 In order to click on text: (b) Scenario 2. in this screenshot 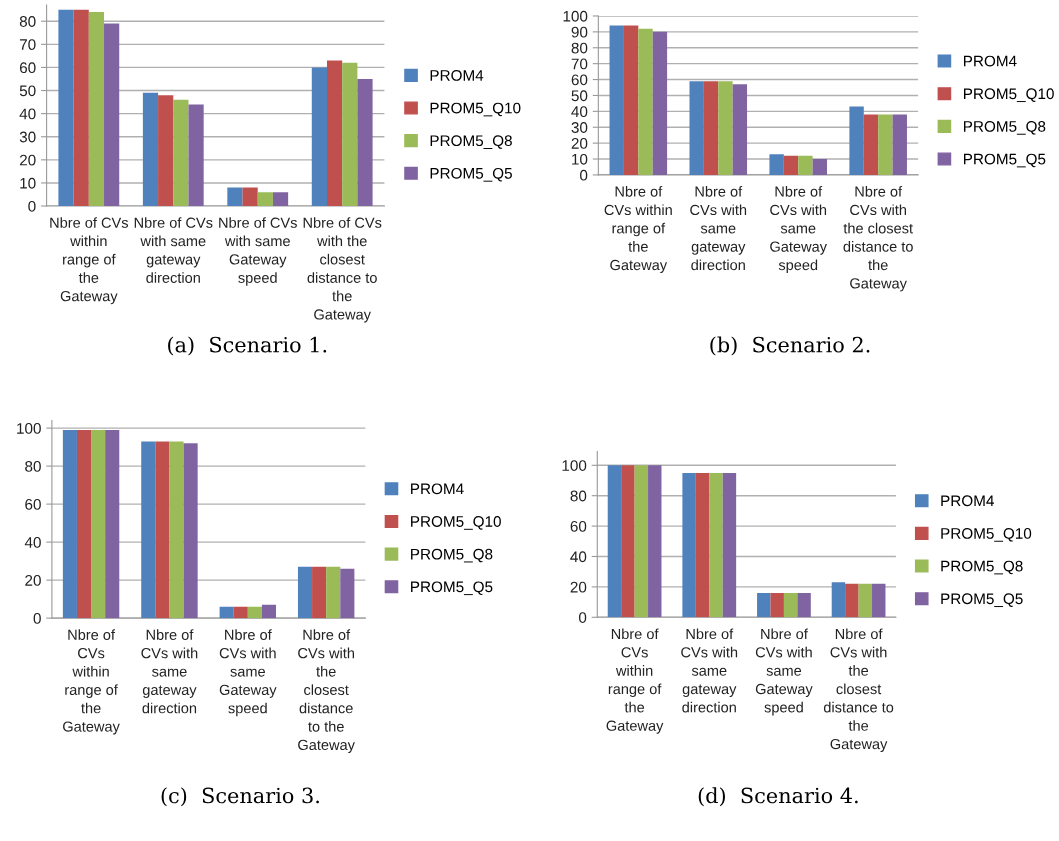, I will do `click(790, 346)`.